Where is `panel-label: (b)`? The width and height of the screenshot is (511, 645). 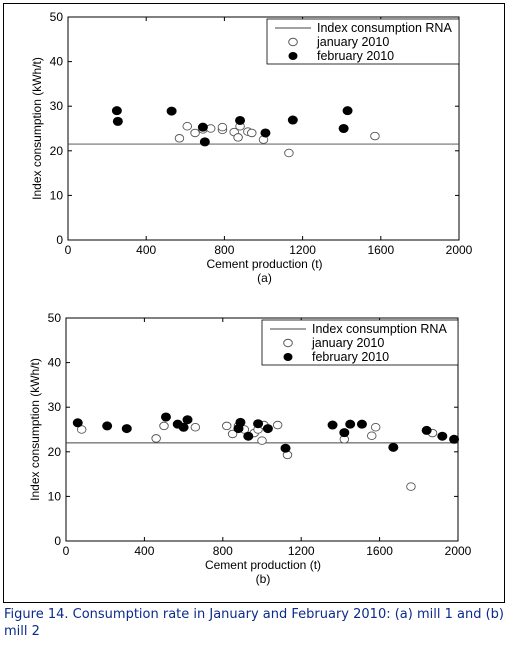 panel-label: (b) is located at coordinates (263, 579).